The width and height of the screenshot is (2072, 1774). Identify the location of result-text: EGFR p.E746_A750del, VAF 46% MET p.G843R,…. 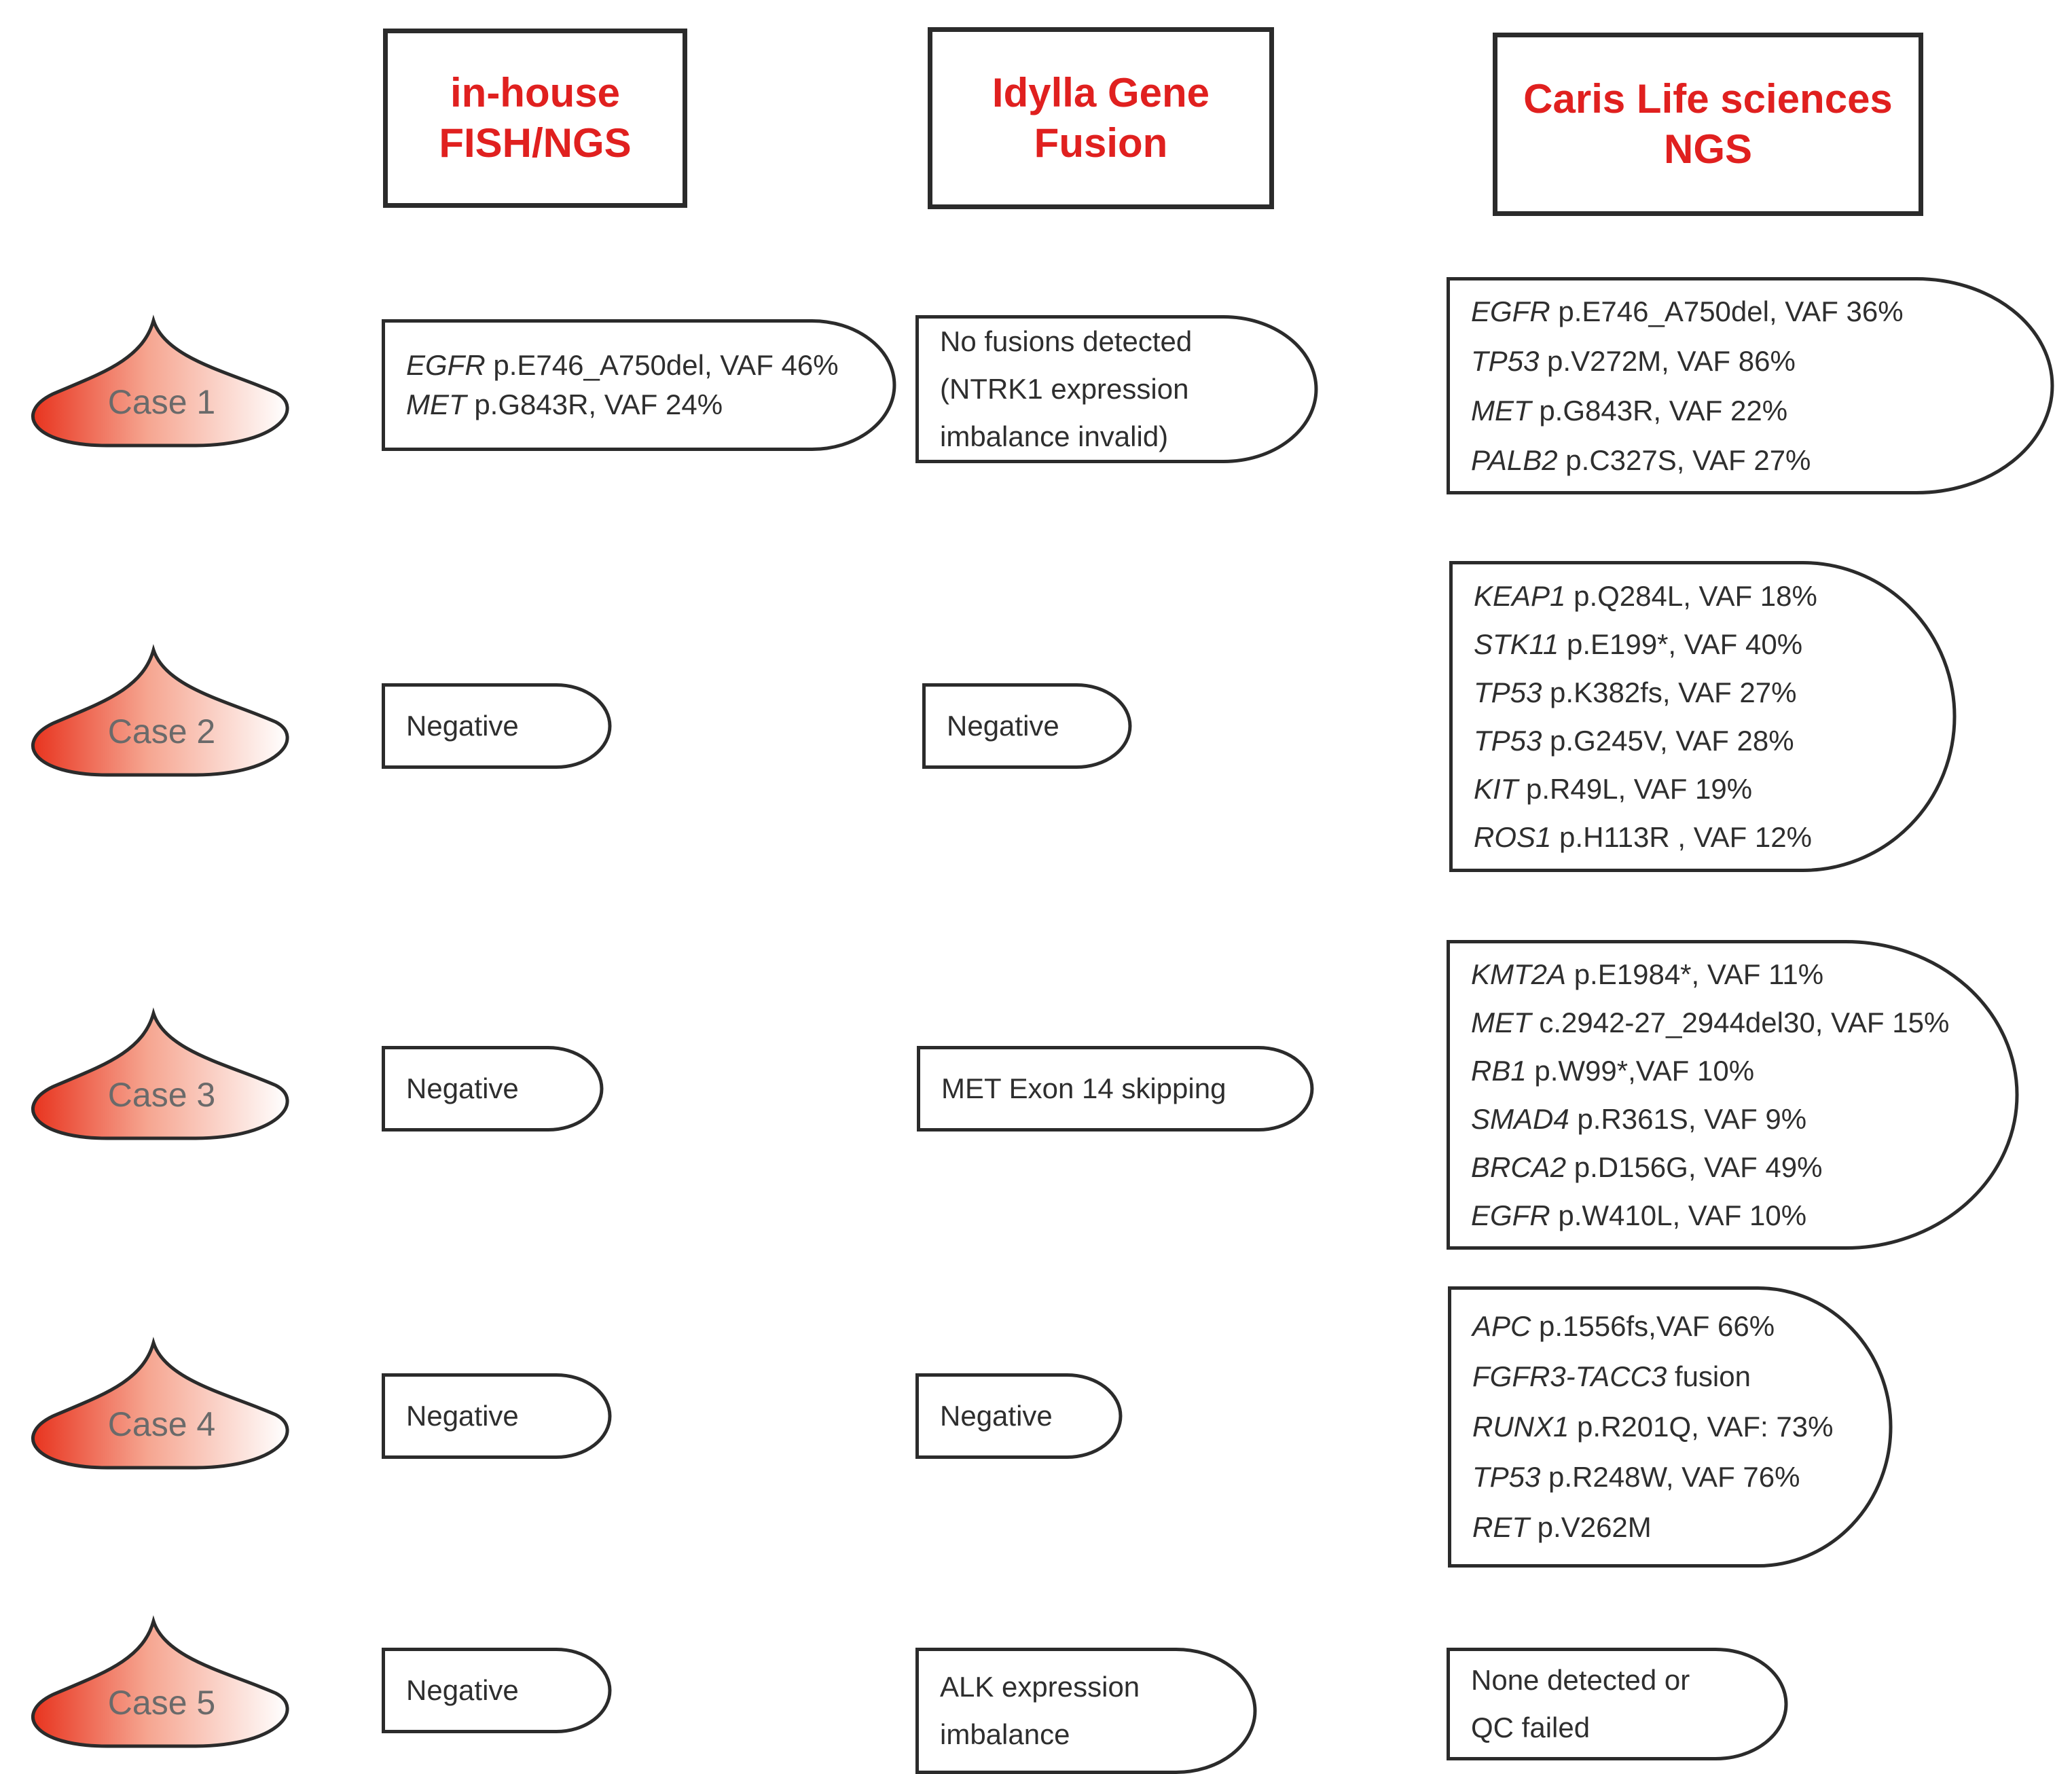
(630, 385).